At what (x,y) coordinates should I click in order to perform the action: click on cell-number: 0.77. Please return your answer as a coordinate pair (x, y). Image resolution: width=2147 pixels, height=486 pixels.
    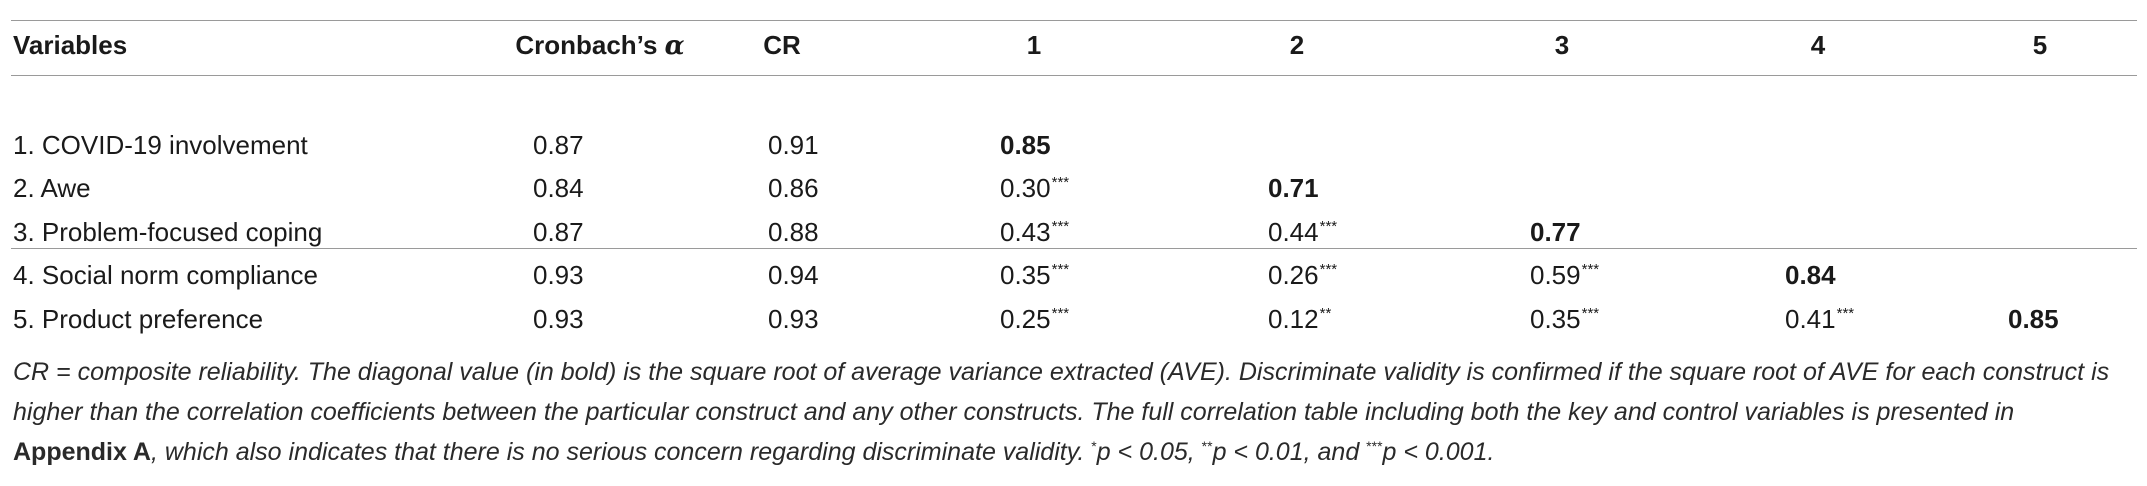
    Looking at the image, I should click on (1555, 231).